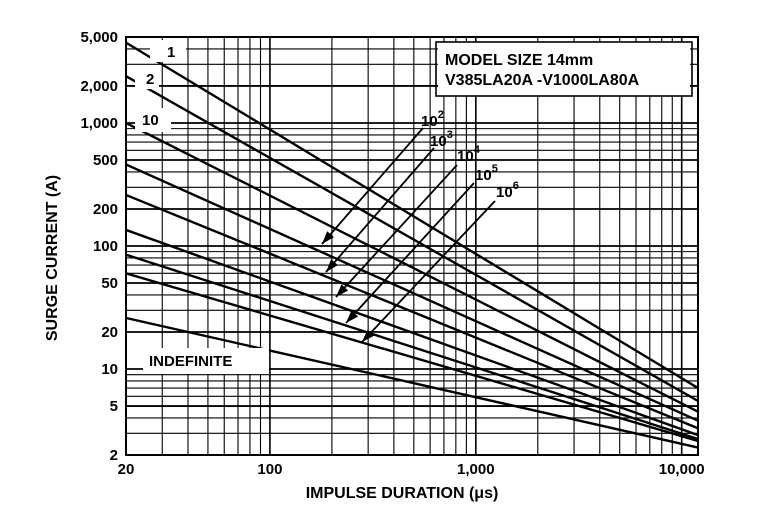  What do you see at coordinates (126, 469) in the screenshot?
I see `x-tick-label: 20` at bounding box center [126, 469].